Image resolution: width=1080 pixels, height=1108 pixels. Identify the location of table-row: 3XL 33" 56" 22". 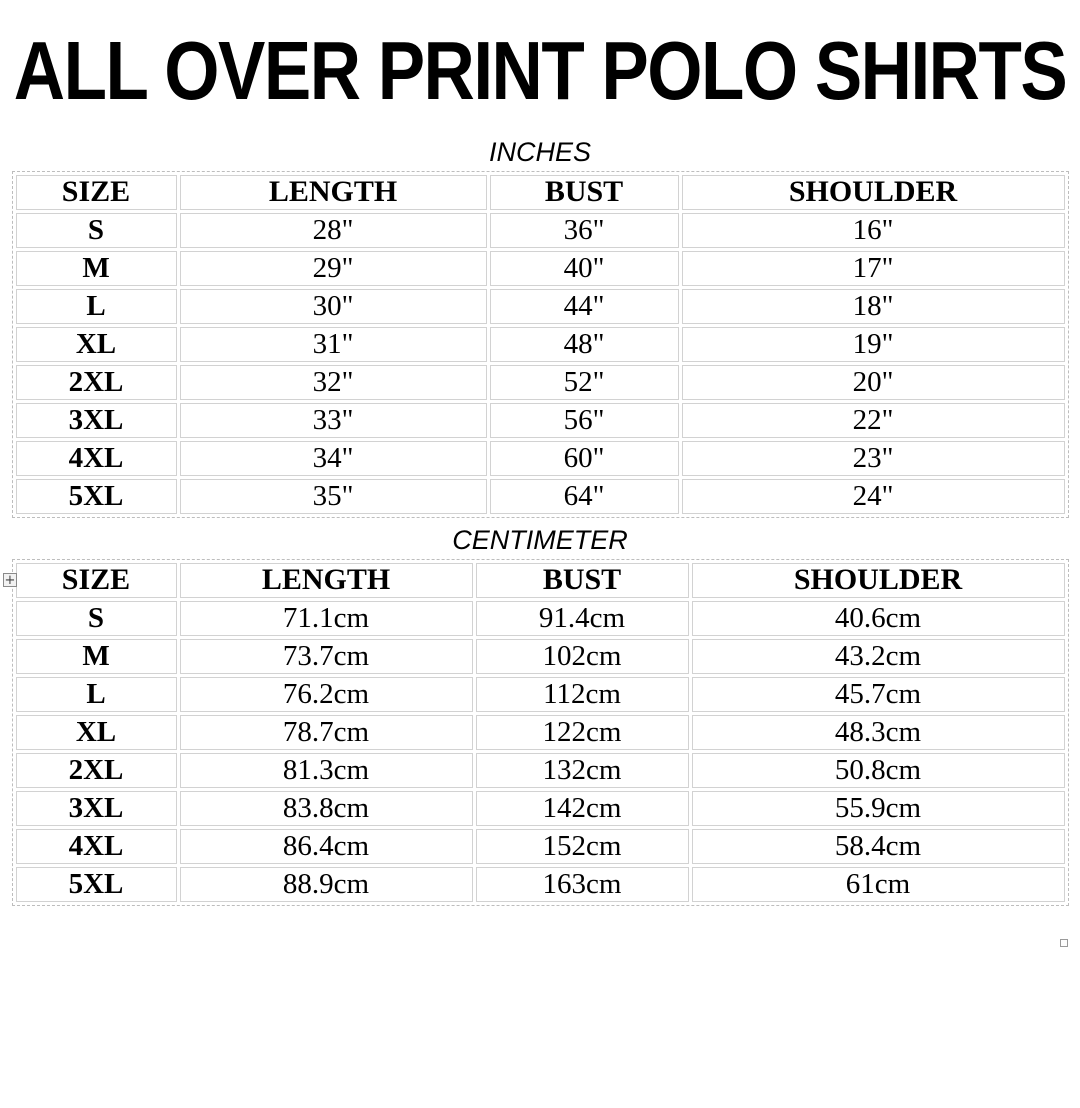
(540, 420).